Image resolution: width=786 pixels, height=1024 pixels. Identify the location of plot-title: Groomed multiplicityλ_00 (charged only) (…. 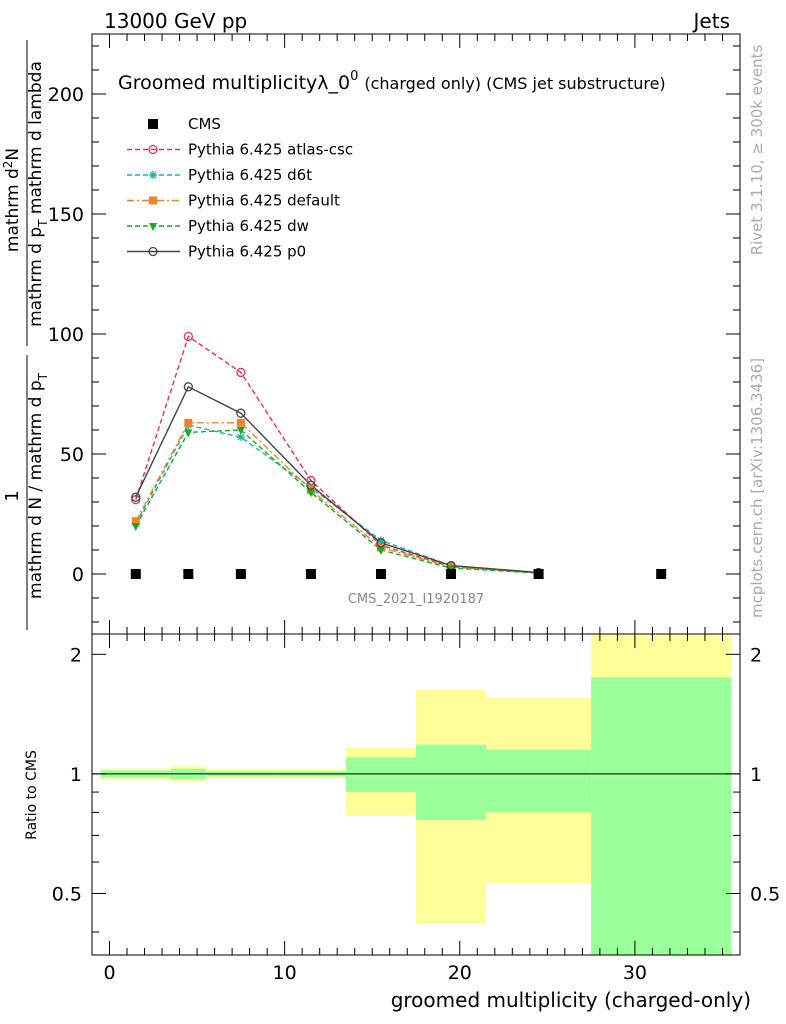
(392, 81).